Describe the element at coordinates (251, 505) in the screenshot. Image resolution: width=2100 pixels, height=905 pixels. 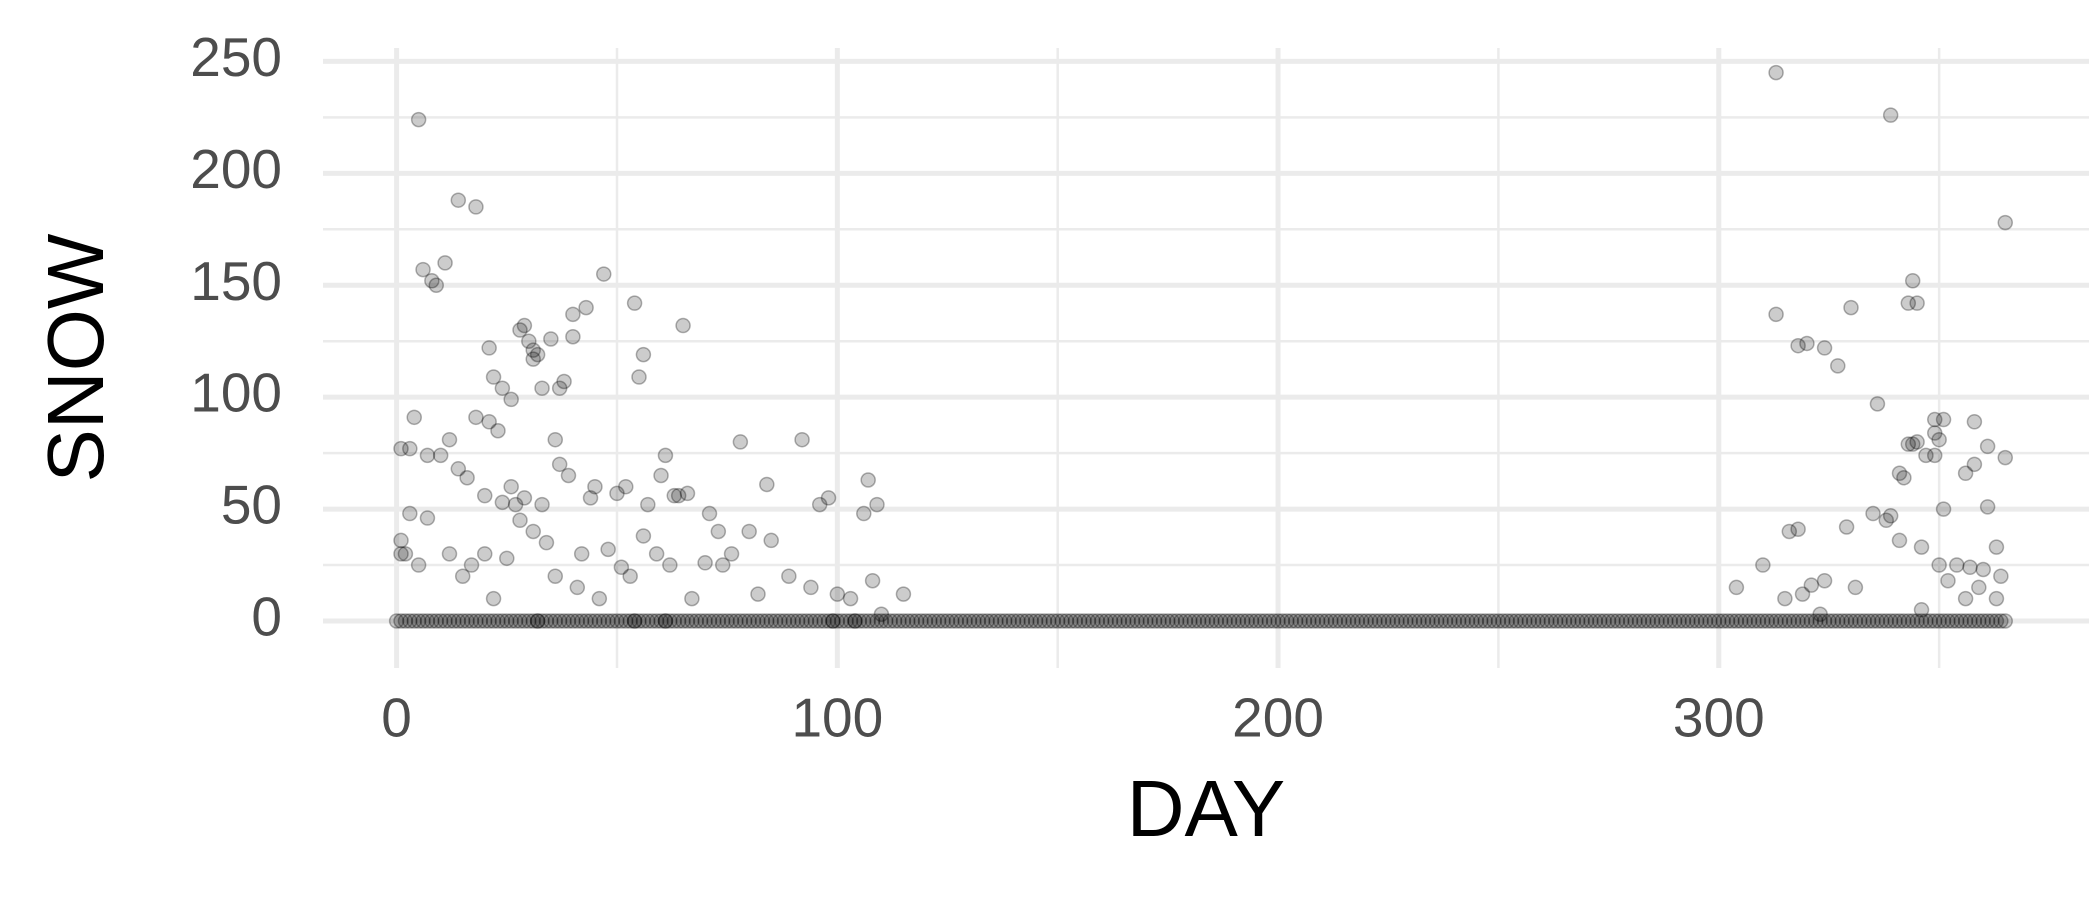
I see `y-tick-label: 50` at that location.